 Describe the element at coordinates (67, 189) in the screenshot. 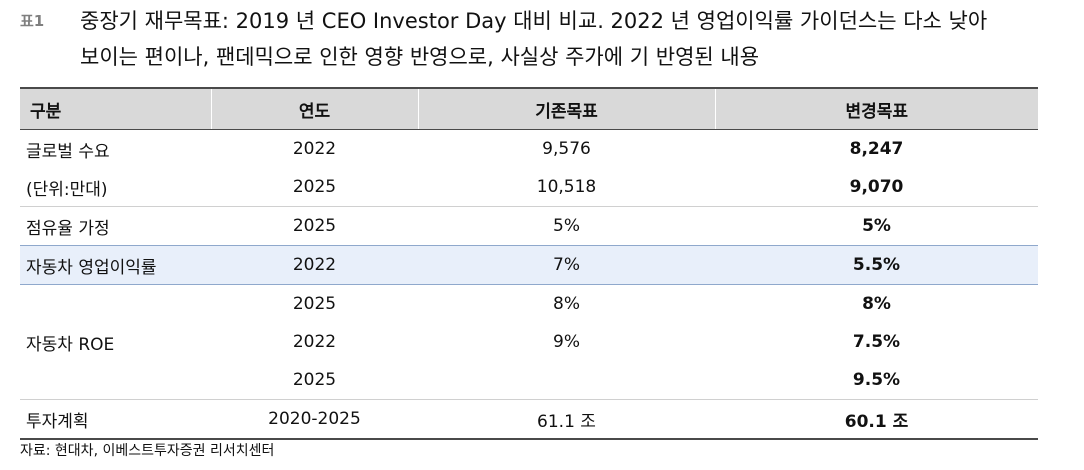

I see `row-label-unit: (단위:만대)` at that location.